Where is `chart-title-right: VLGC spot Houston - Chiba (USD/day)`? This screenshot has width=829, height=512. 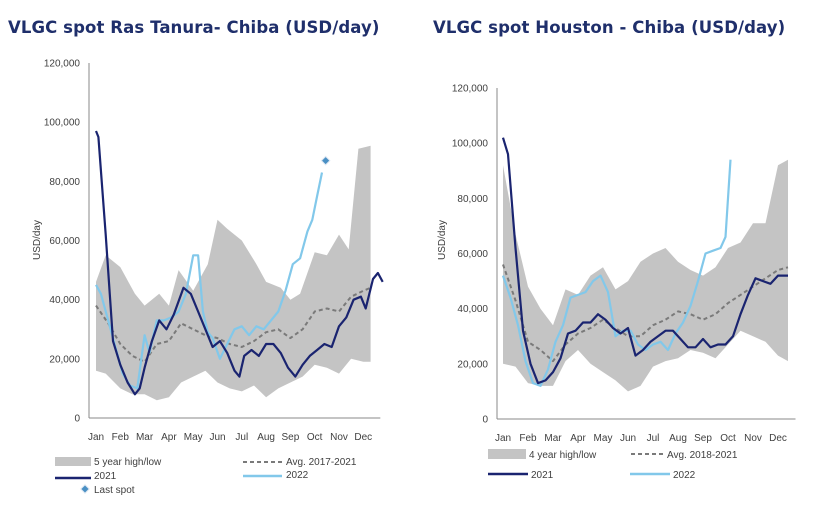
chart-title-right: VLGC spot Houston - Chiba (USD/day) is located at coordinates (609, 27).